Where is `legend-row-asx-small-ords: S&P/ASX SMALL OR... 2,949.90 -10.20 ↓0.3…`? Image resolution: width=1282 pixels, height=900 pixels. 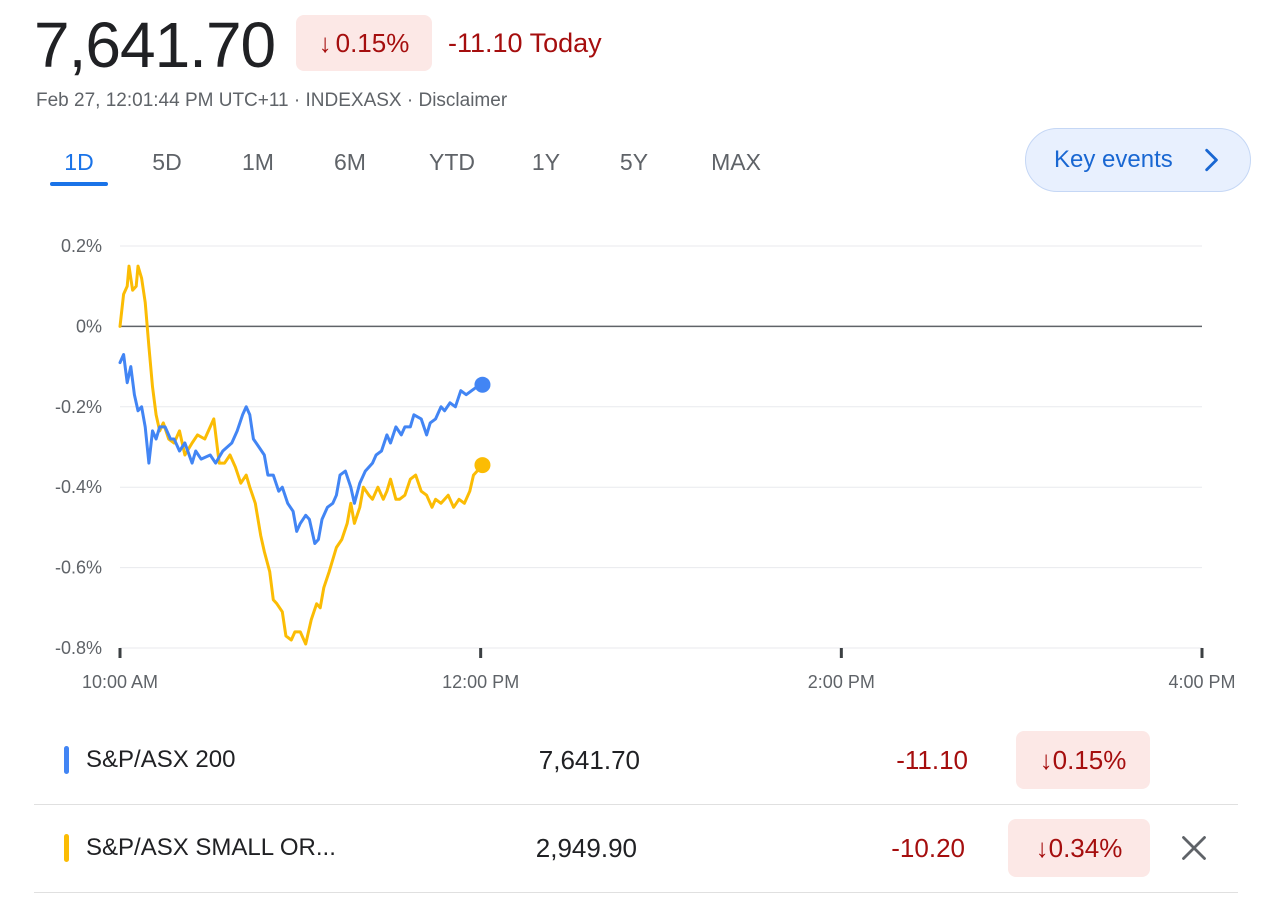
legend-row-asx-small-ords: S&P/ASX SMALL OR... 2,949.90 -10.20 ↓0.3… is located at coordinates (636, 848).